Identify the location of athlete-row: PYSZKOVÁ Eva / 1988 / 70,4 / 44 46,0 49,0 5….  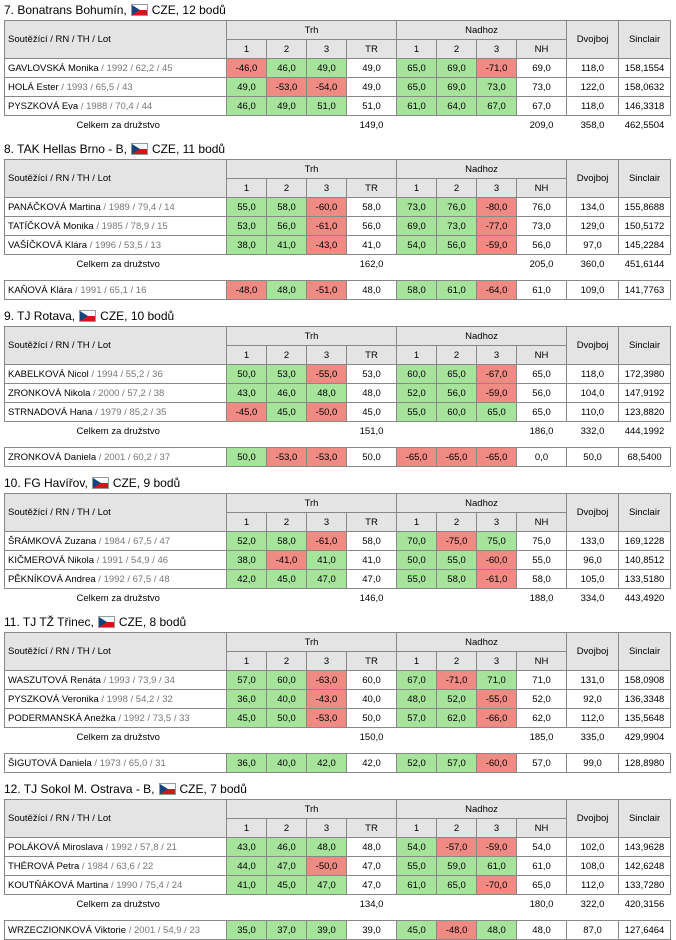
(338, 106).